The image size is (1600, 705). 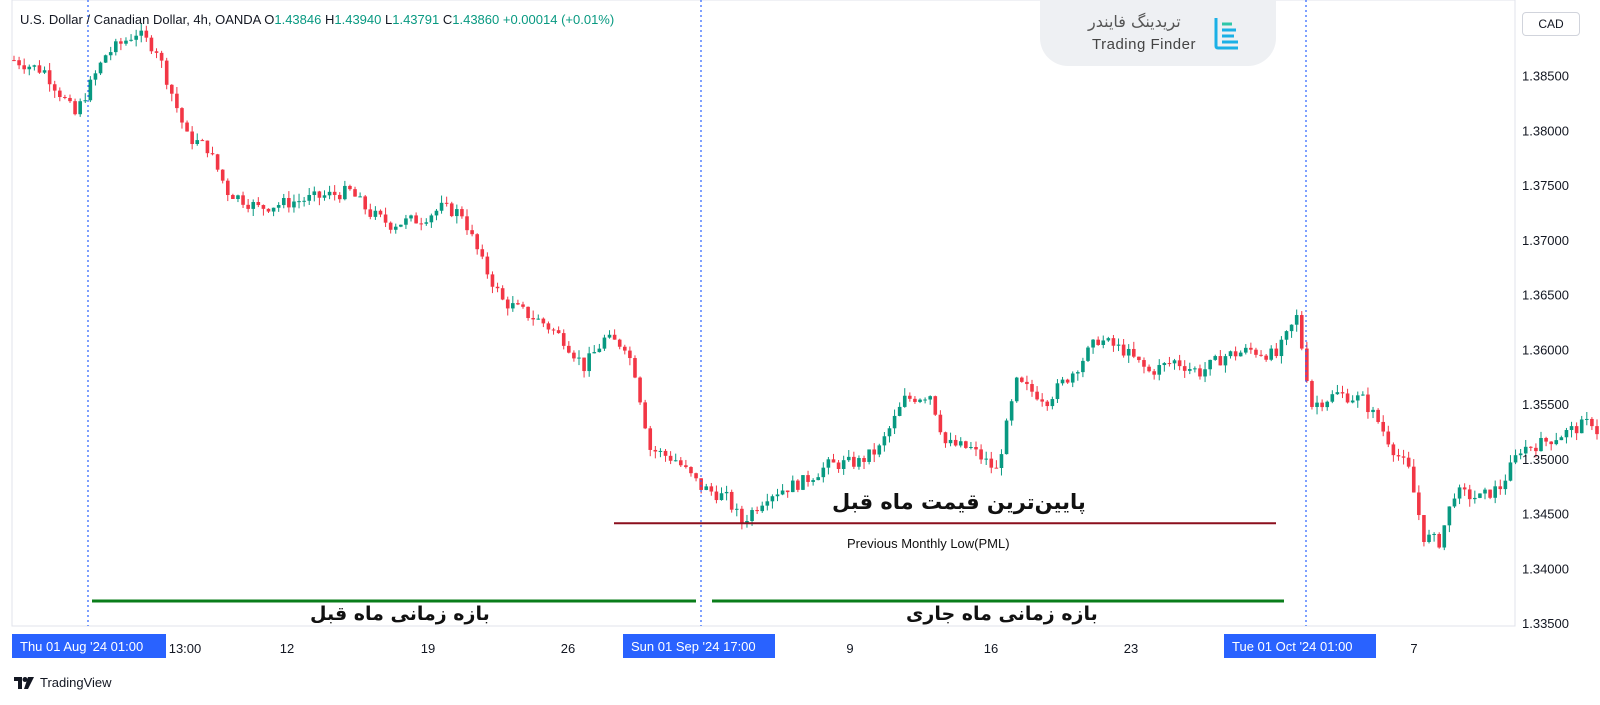 I want to click on brand-watermark: تریدینگ فایندر Trading Finder, so click(x=1158, y=33).